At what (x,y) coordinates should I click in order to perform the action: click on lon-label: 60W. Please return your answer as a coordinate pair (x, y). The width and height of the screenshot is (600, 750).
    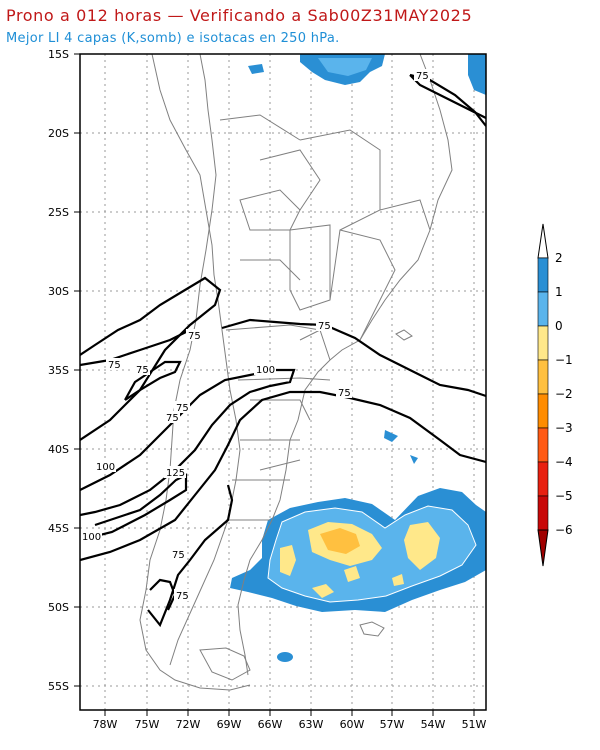
    Looking at the image, I should click on (352, 724).